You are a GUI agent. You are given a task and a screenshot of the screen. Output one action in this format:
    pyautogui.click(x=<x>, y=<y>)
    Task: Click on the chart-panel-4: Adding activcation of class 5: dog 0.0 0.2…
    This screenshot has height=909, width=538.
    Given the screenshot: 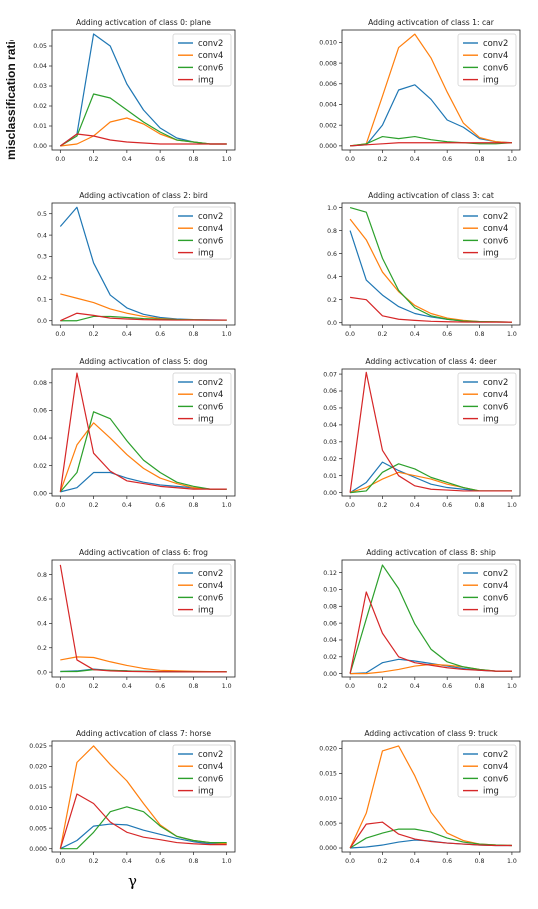 What is the action you would take?
    pyautogui.click(x=134, y=433)
    